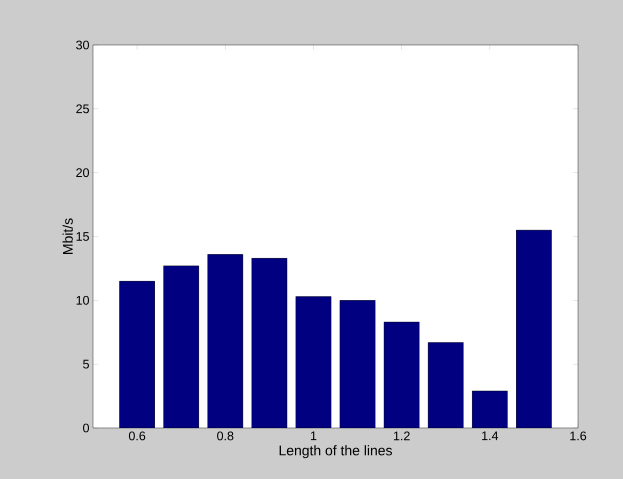 This screenshot has width=623, height=479. What do you see at coordinates (82, 236) in the screenshot?
I see `y-tick-label: 15` at bounding box center [82, 236].